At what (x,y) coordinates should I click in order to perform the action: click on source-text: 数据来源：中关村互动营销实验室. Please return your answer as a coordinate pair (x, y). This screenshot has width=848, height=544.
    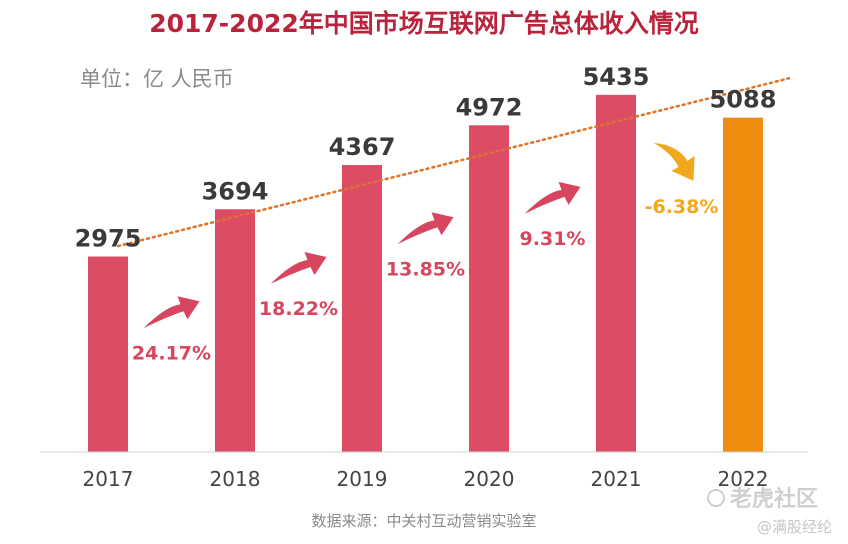
    Looking at the image, I should click on (423, 521).